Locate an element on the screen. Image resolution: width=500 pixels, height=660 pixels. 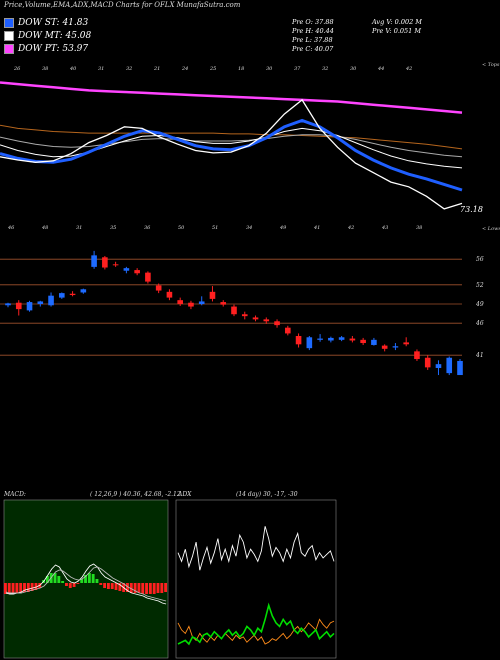
legend-label-pt: DOW PT: 53.97 is located at coordinates (53, 49).